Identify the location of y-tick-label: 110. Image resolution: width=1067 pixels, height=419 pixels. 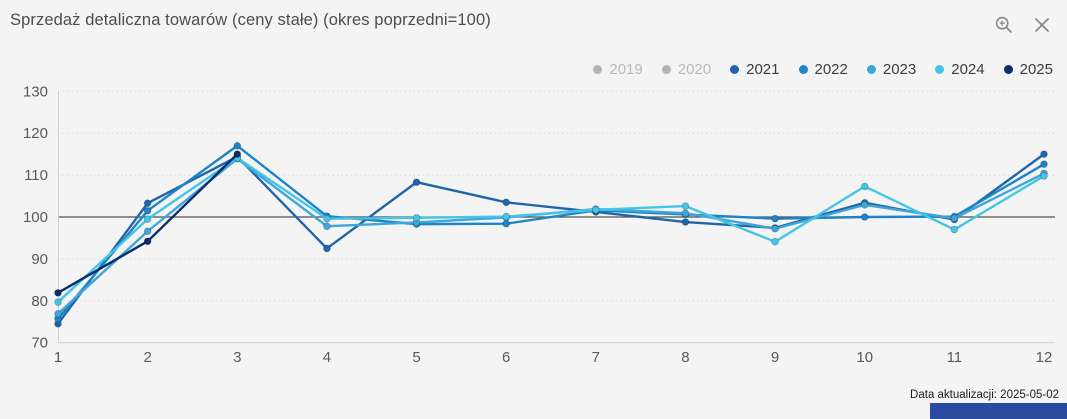
(36, 175).